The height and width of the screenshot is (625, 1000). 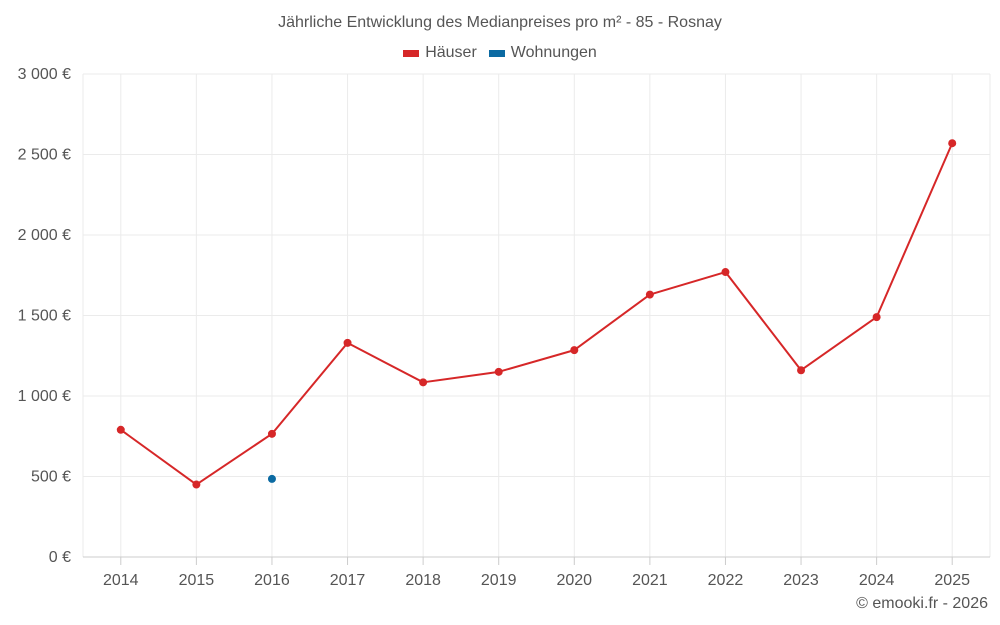 I want to click on y-tick-label: 1 500 €, so click(x=44, y=316).